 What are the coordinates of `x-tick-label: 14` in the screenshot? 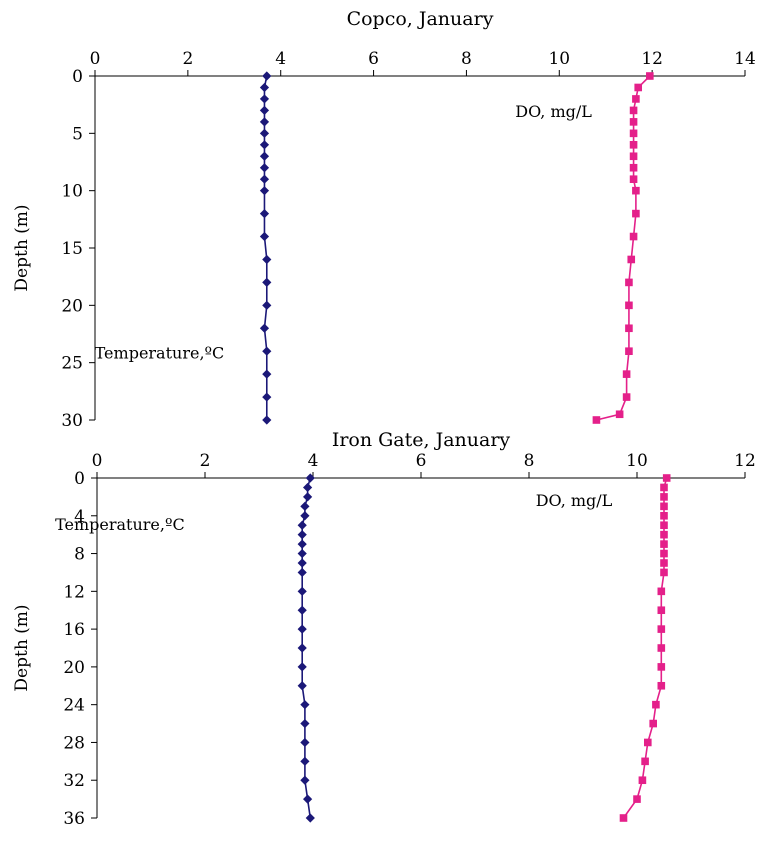 It's located at (745, 59).